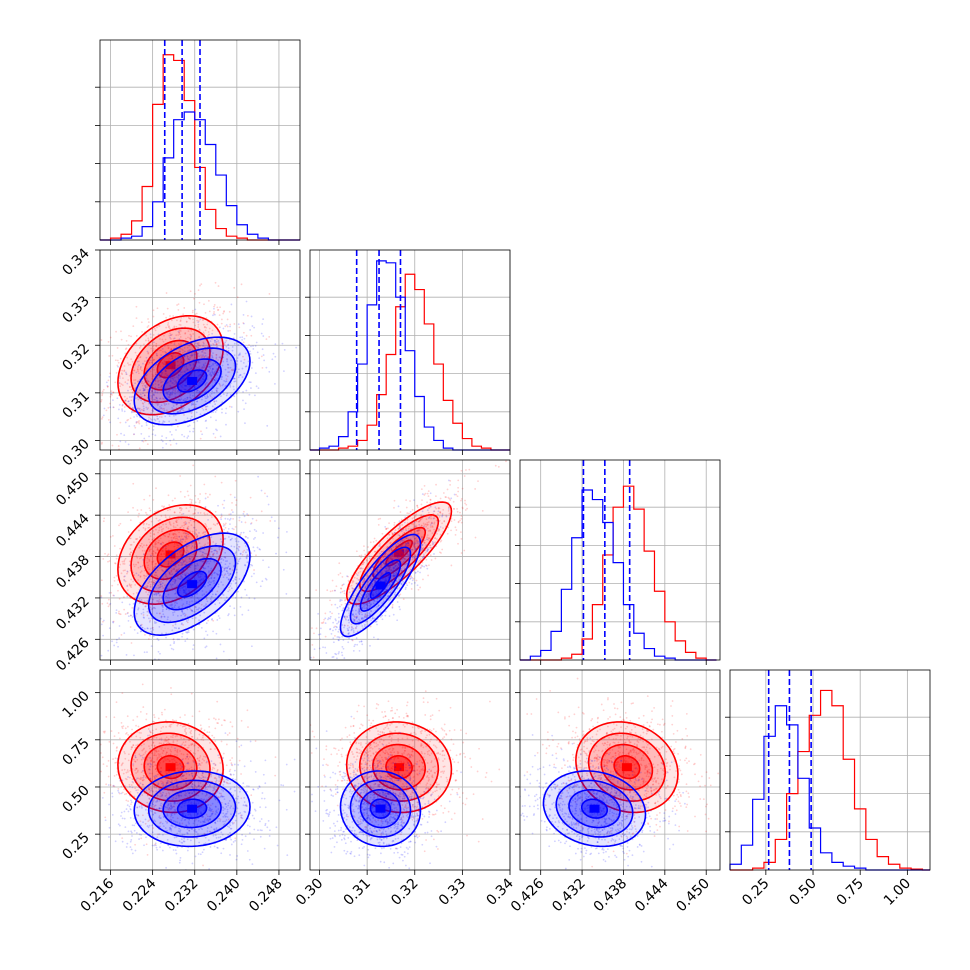  What do you see at coordinates (408, 560) in the screenshot?
I see `panel-content` at bounding box center [408, 560].